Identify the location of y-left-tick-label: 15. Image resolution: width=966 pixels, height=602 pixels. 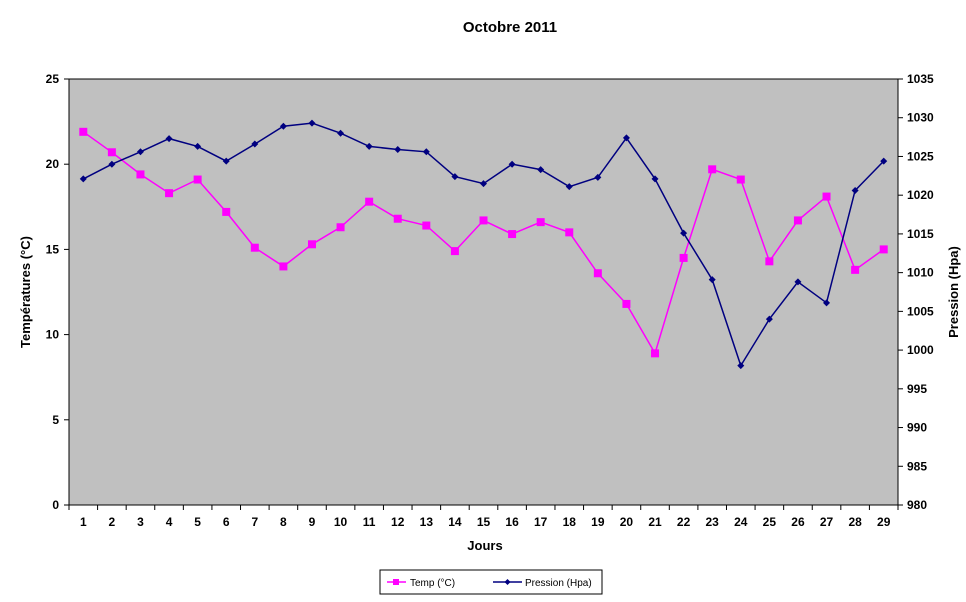
(53, 249).